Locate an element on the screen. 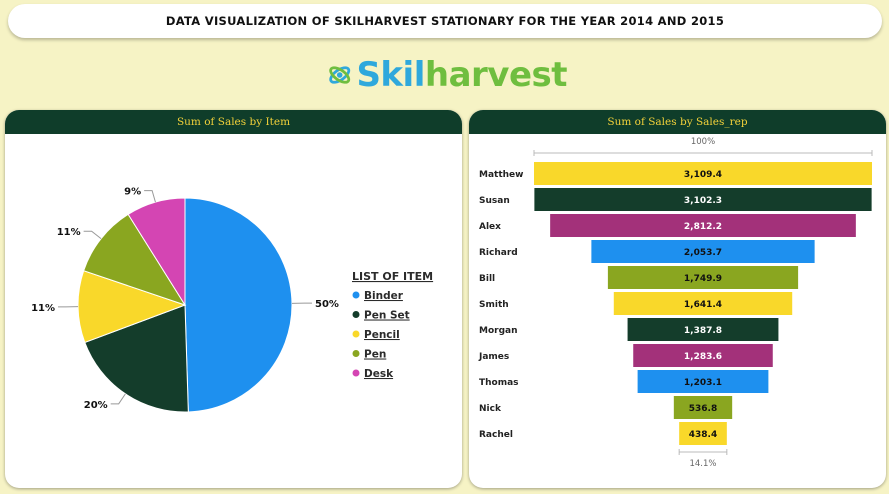 The height and width of the screenshot is (494, 889). pie-slice-pen-set is located at coordinates (136, 358).